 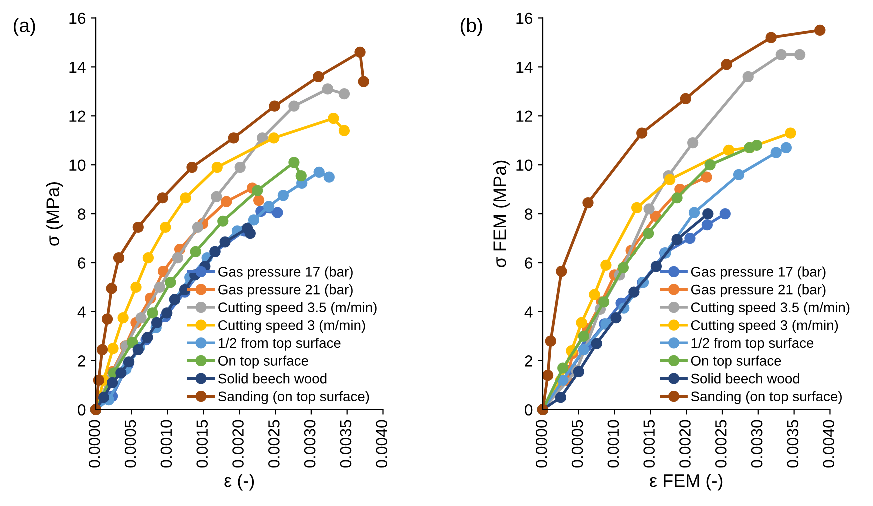 What do you see at coordinates (471, 27) in the screenshot?
I see `chart-title: (b)` at bounding box center [471, 27].